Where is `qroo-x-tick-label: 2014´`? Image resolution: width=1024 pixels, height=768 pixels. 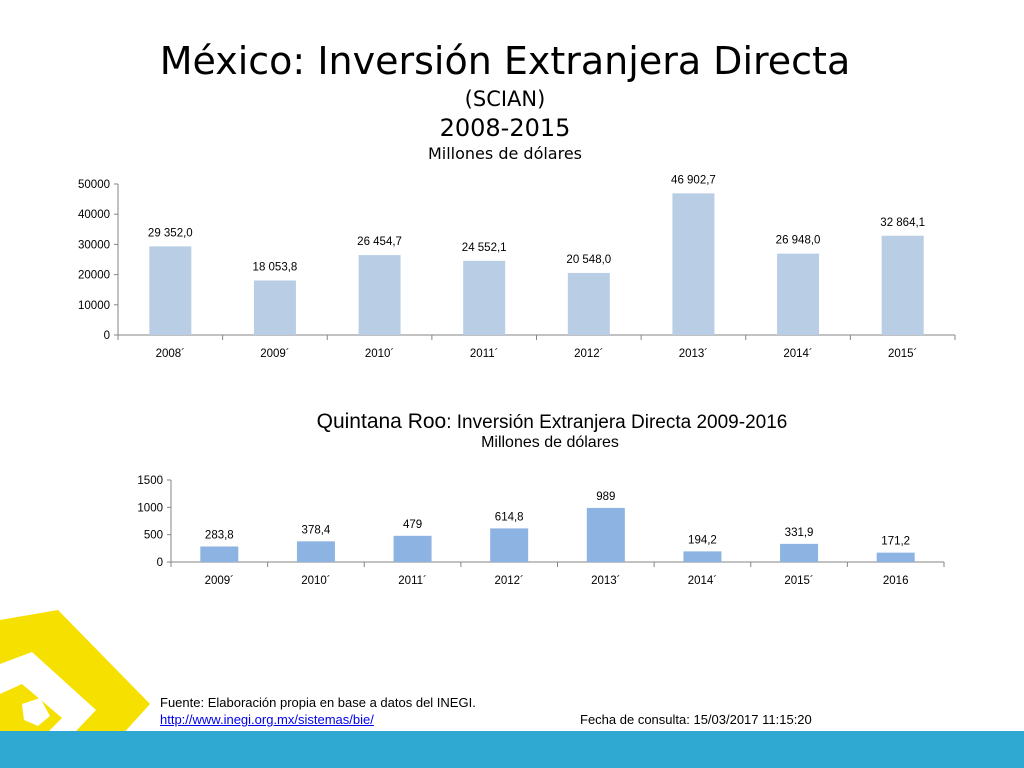
qroo-x-tick-label: 2014´ is located at coordinates (702, 581).